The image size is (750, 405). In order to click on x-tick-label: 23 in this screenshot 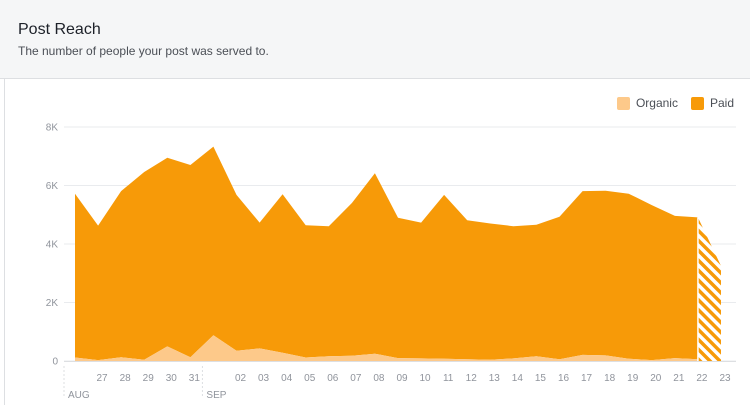, I will do `click(725, 378)`.